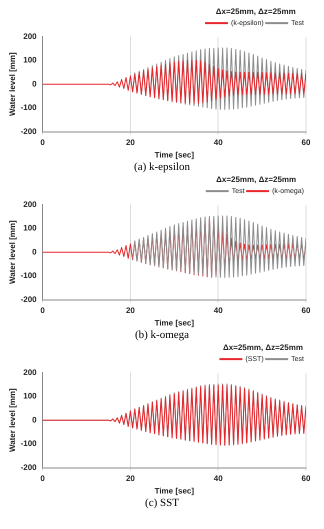 The height and width of the screenshot is (529, 324). What do you see at coordinates (162, 335) in the screenshot?
I see `text: (b) k-omega` at bounding box center [162, 335].